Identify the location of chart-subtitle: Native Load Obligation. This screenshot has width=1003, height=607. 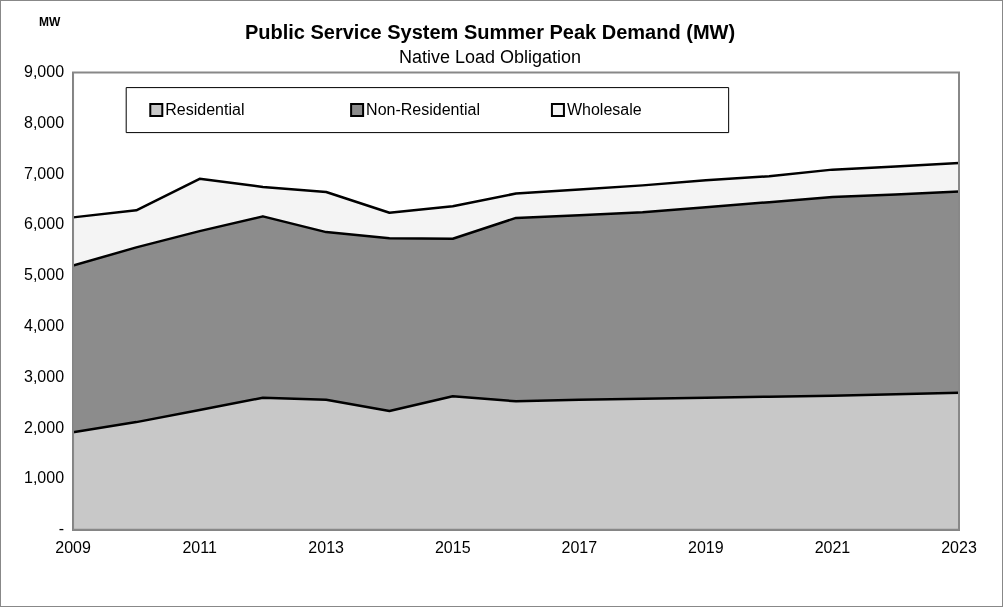
(490, 56).